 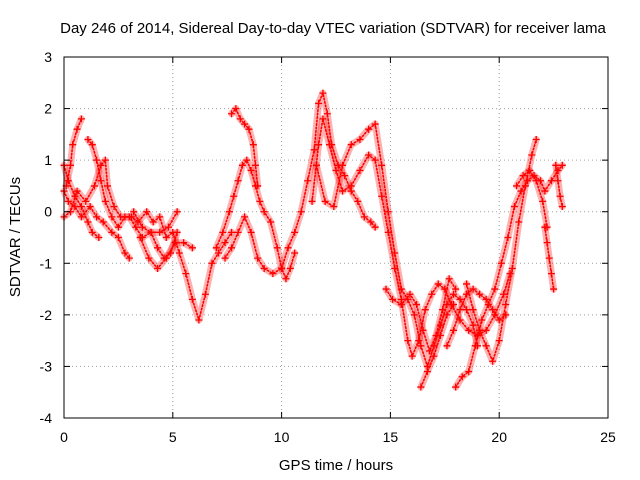 I want to click on y-tick-label: 3, so click(x=48, y=57).